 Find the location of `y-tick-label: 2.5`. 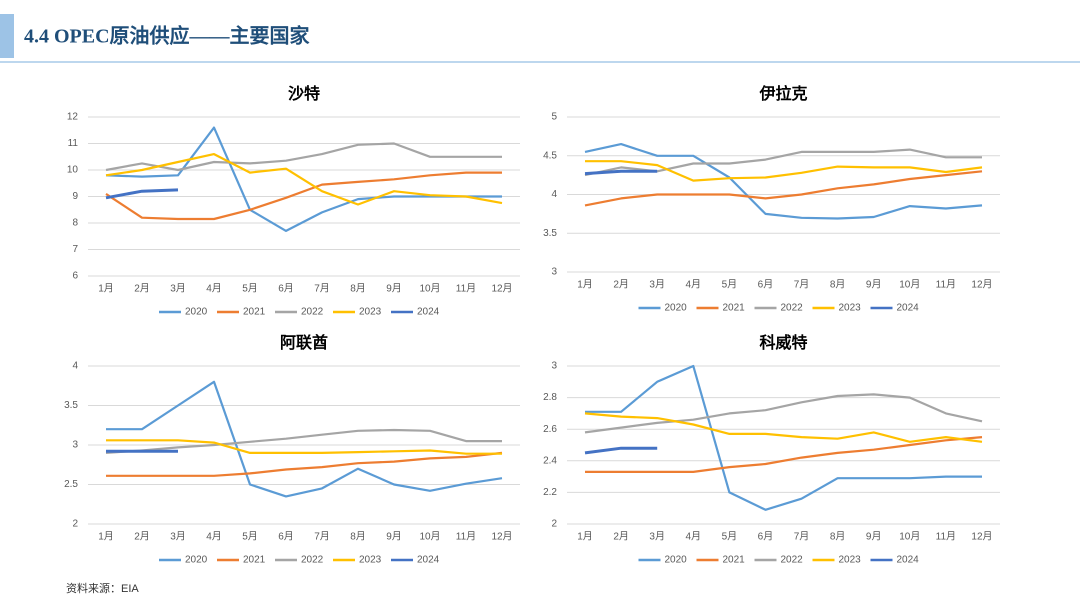

y-tick-label: 2.5 is located at coordinates (71, 484).